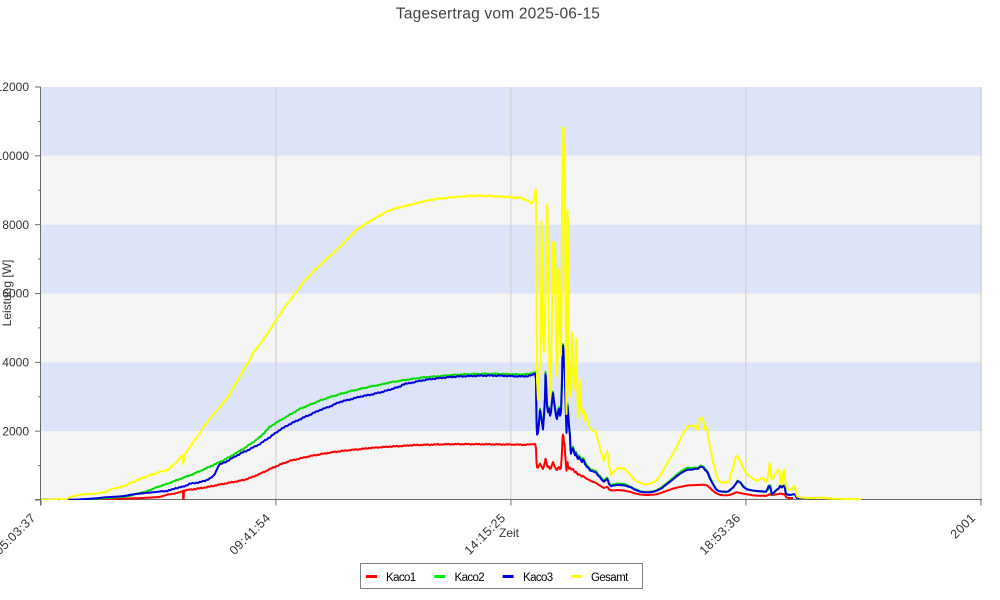  What do you see at coordinates (15, 225) in the screenshot?
I see `svg-text: 8000` at bounding box center [15, 225].